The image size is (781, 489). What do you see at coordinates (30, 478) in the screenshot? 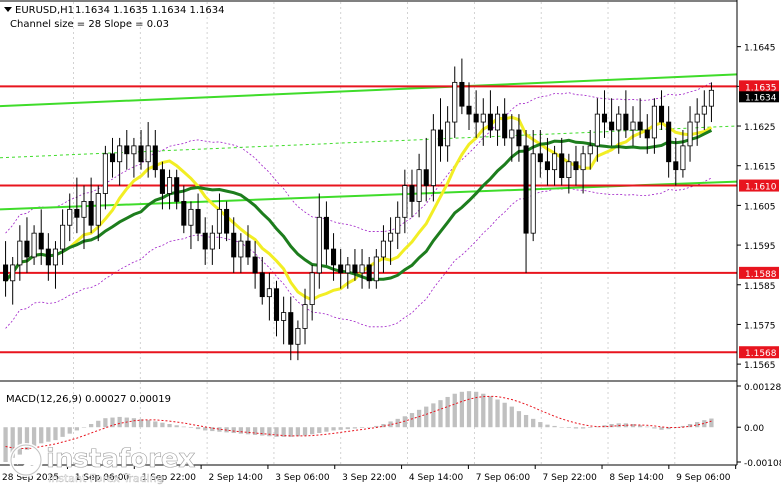
I see `time-tick-label: 28 Sep 2025` at bounding box center [30, 478].